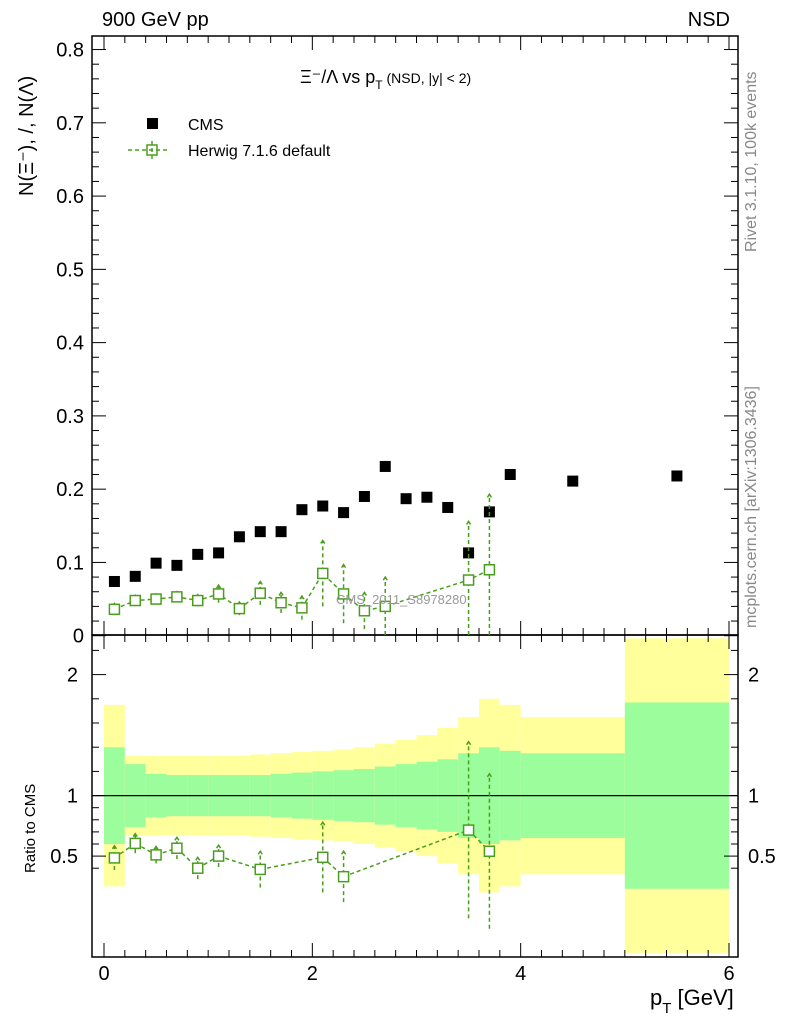  I want to click on y-tick-label: 0, so click(78, 637).